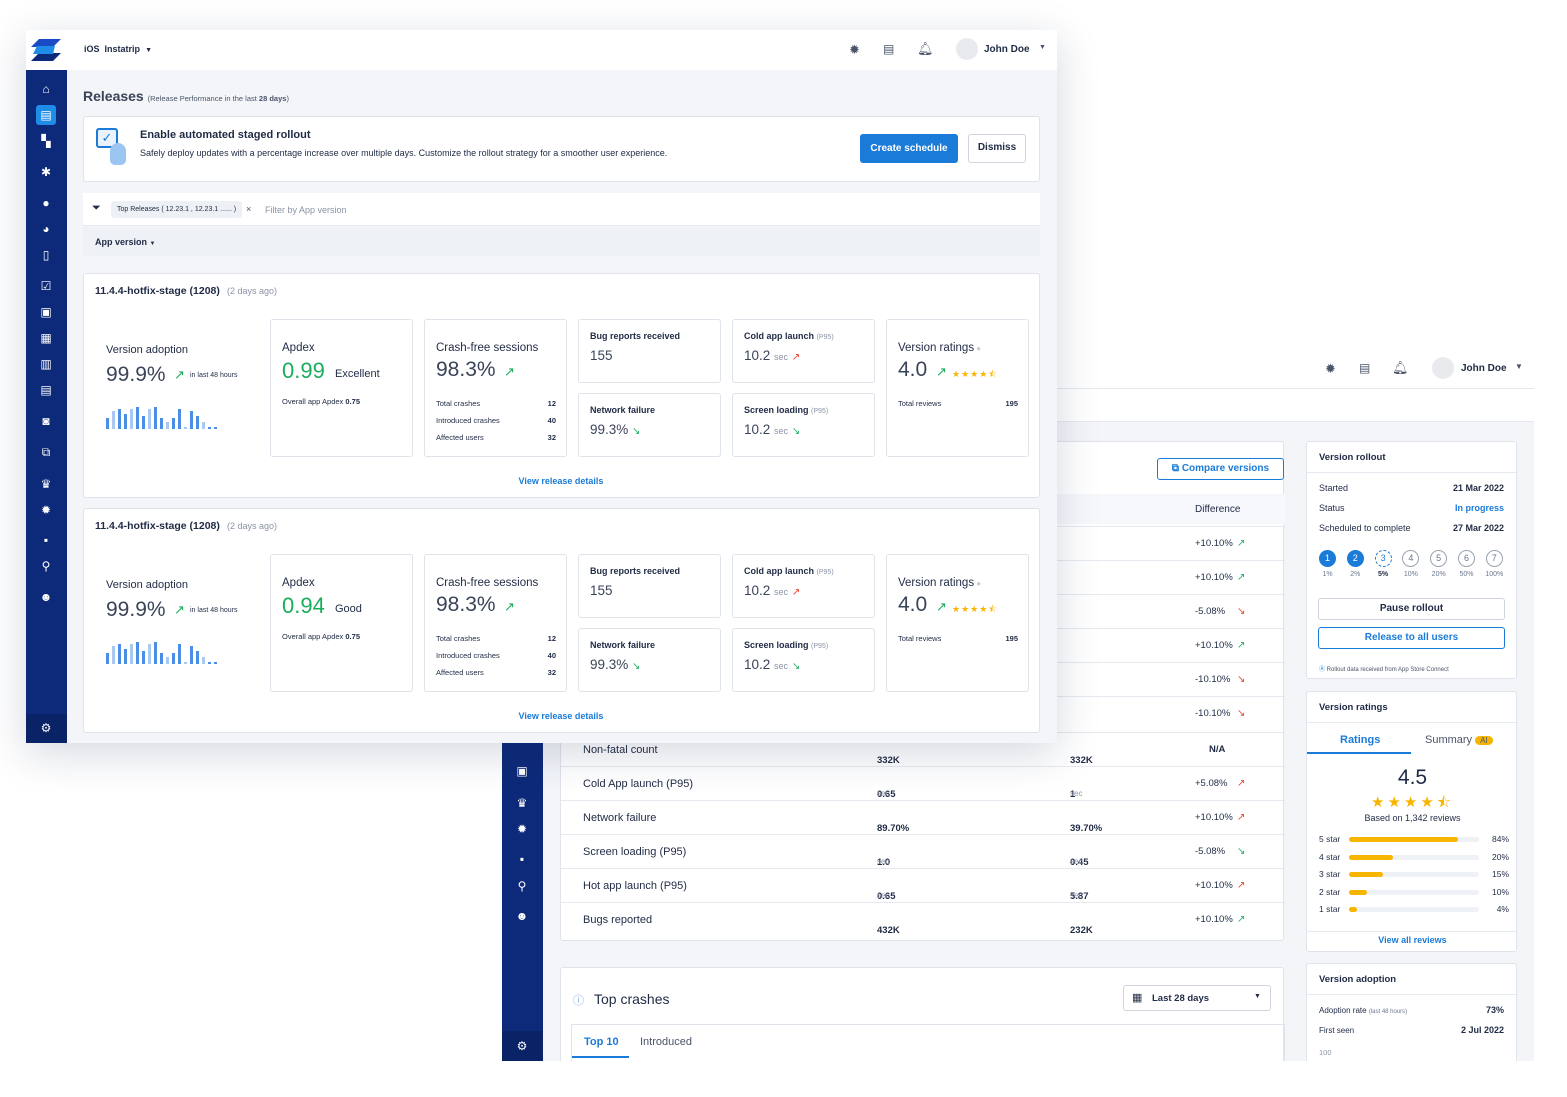  Describe the element at coordinates (1412, 940) in the screenshot. I see `view-all-reviews-link: View all reviews` at that location.